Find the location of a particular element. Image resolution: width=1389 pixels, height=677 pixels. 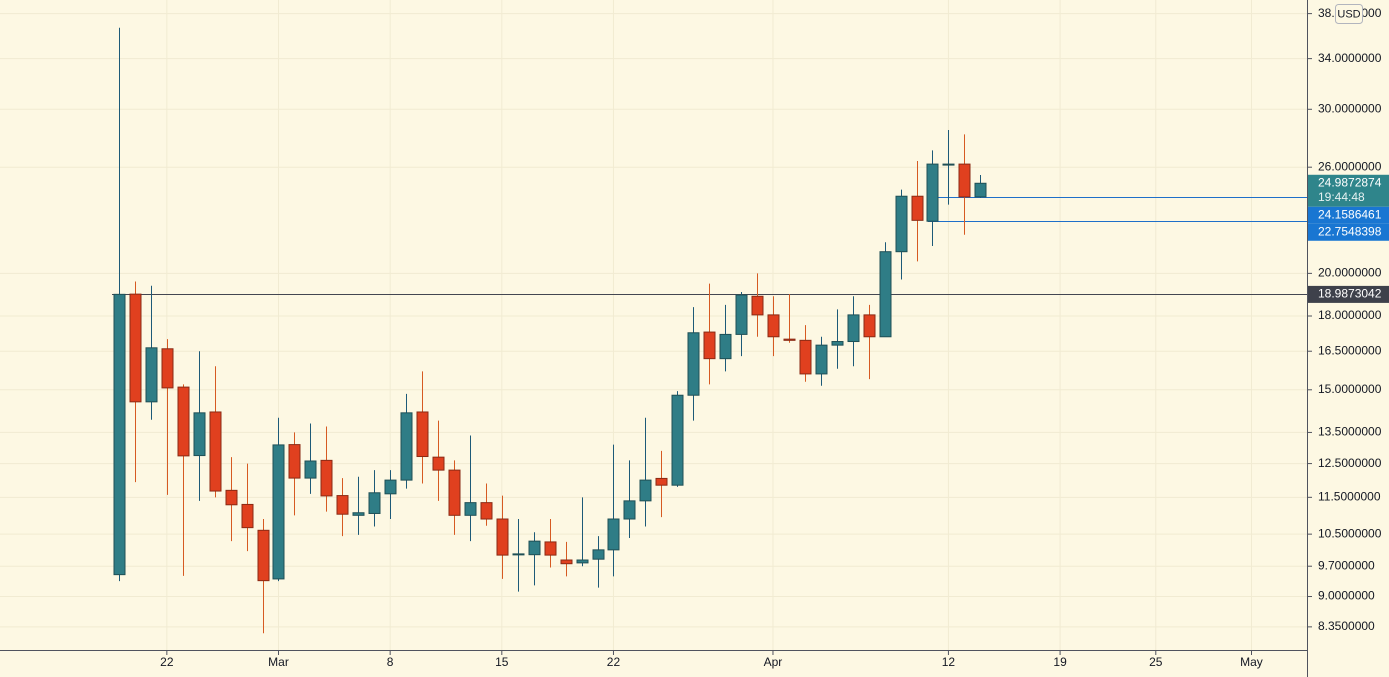

countdown-label: 19:44:48 is located at coordinates (1341, 197).